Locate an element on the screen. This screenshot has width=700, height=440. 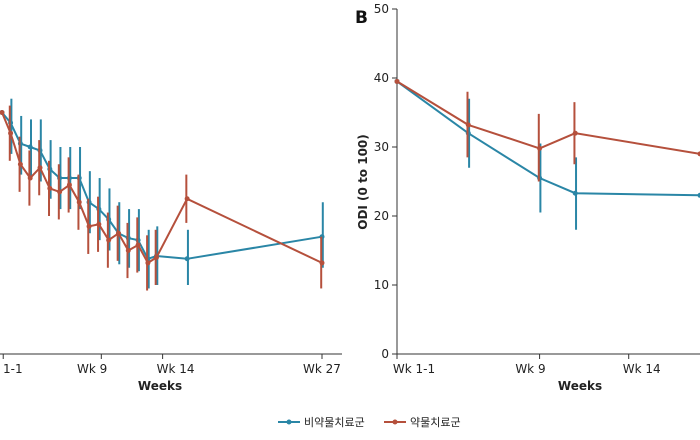
x-tick-label: Wk 27 is located at coordinates (322, 369).